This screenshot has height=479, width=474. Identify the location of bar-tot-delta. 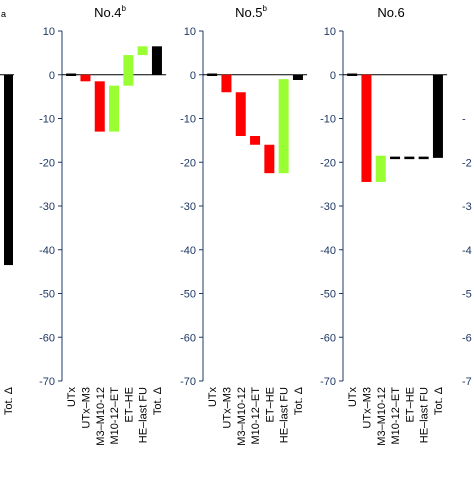
(8, 170).